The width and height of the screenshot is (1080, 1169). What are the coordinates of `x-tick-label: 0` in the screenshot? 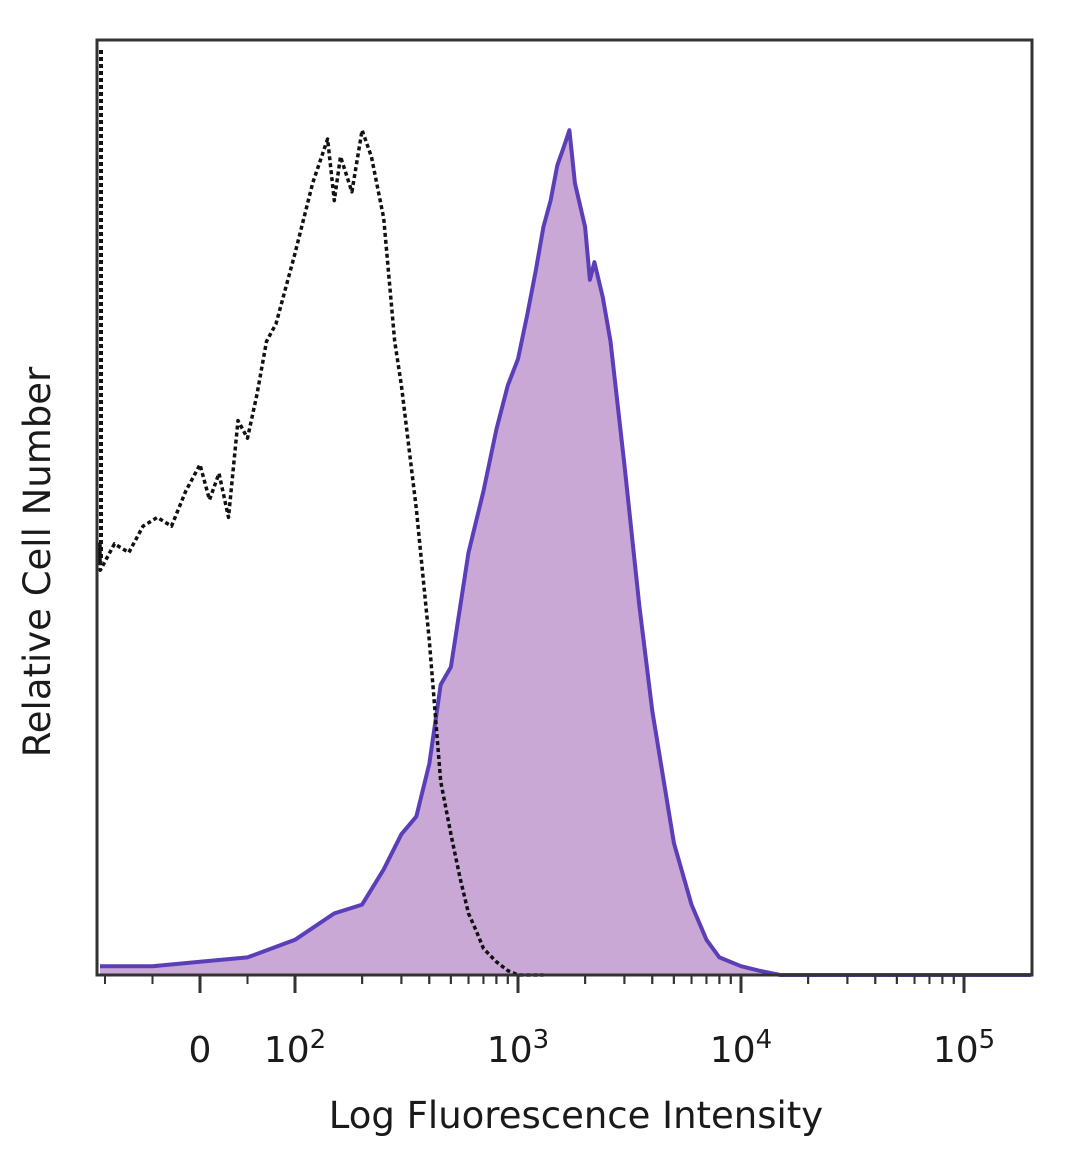 It's located at (200, 1050).